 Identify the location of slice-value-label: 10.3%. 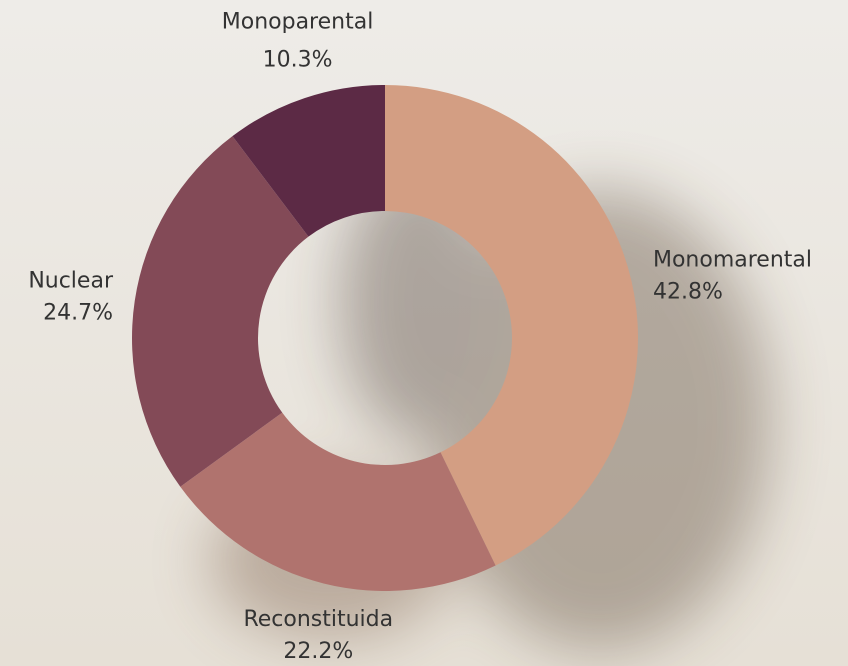
(298, 59).